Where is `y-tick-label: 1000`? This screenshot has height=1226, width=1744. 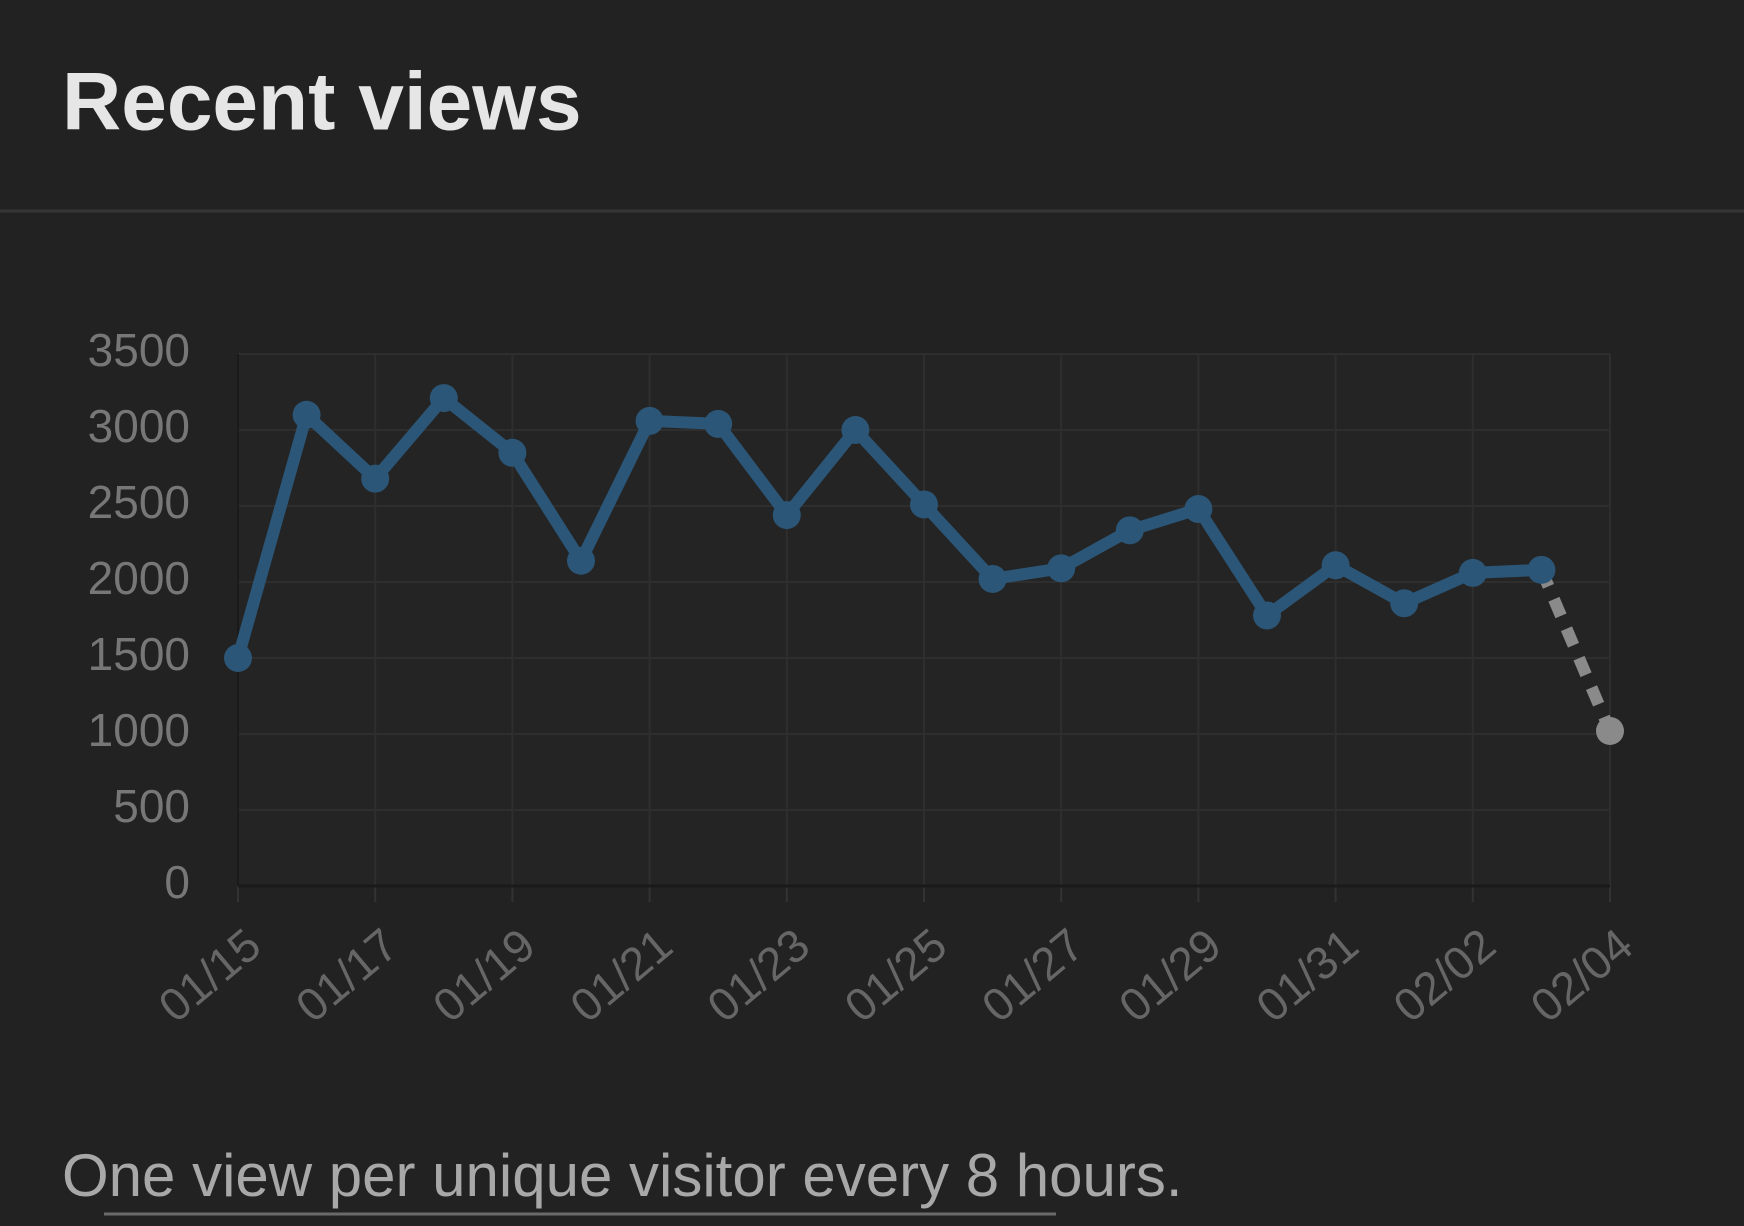 y-tick-label: 1000 is located at coordinates (139, 730).